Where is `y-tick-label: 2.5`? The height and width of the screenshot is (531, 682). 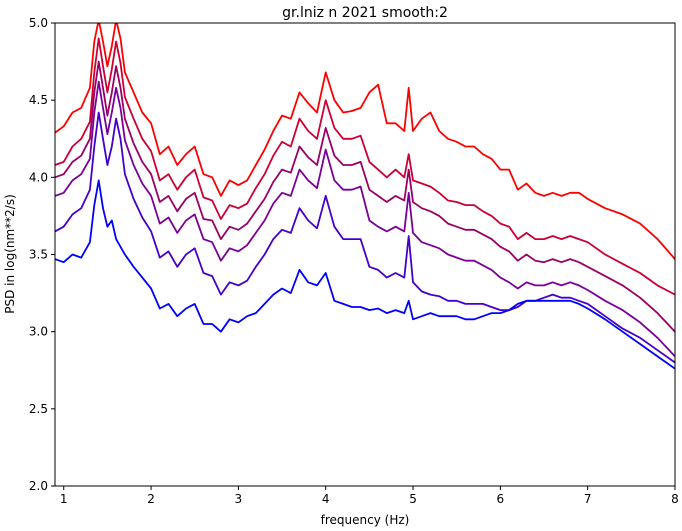
y-tick-label: 2.5 is located at coordinates (38, 409).